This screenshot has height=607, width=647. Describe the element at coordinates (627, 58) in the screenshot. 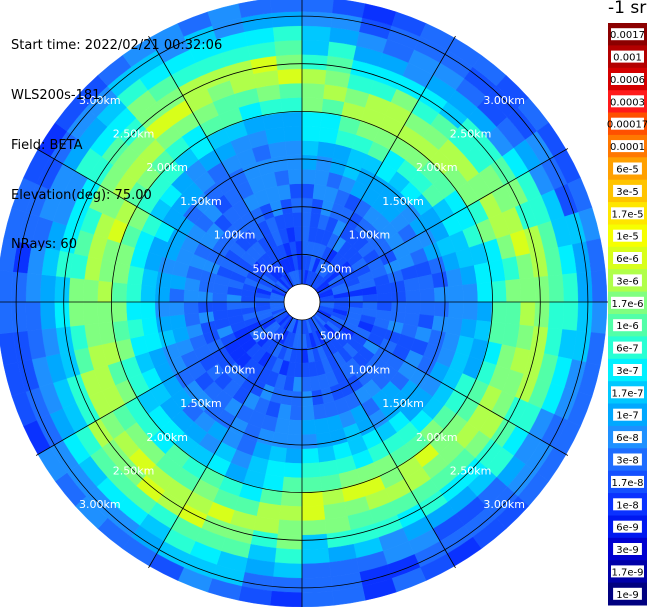

I see `colorbar-label: 0.001` at that location.